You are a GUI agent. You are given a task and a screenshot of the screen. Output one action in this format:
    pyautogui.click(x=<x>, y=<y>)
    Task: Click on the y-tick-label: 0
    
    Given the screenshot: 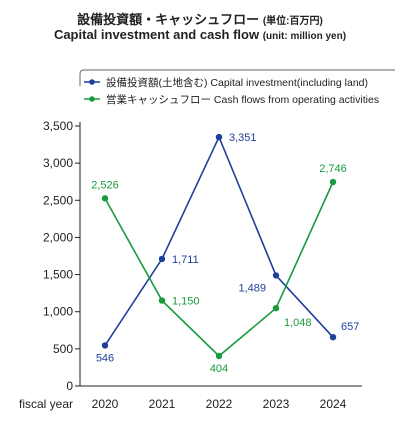 What is the action you would take?
    pyautogui.click(x=69, y=386)
    